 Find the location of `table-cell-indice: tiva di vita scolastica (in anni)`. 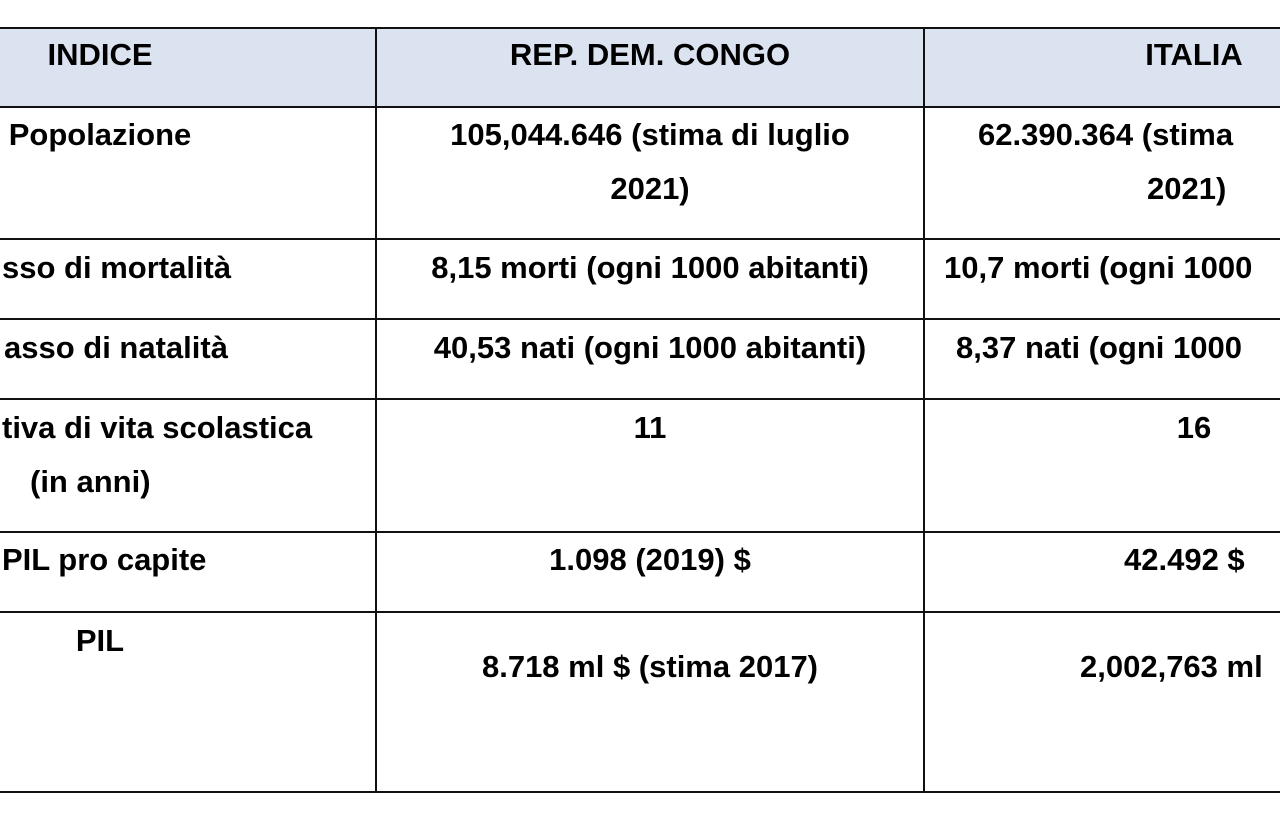

table-cell-indice: tiva di vita scolastica (in anni) is located at coordinates (157, 454).